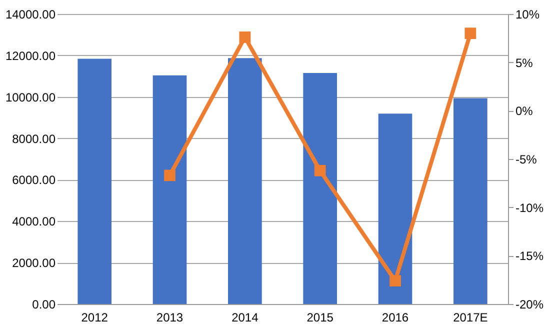 The height and width of the screenshot is (329, 548). I want to click on x-tick-label: 2014, so click(245, 317).